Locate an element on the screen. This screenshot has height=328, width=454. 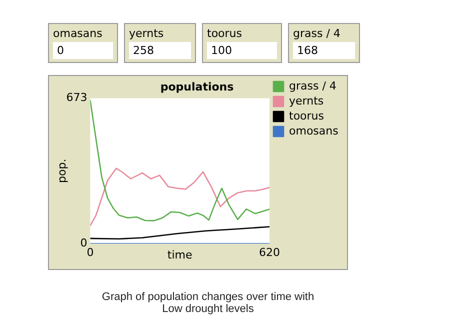
category-label: omasans is located at coordinates (78, 33).